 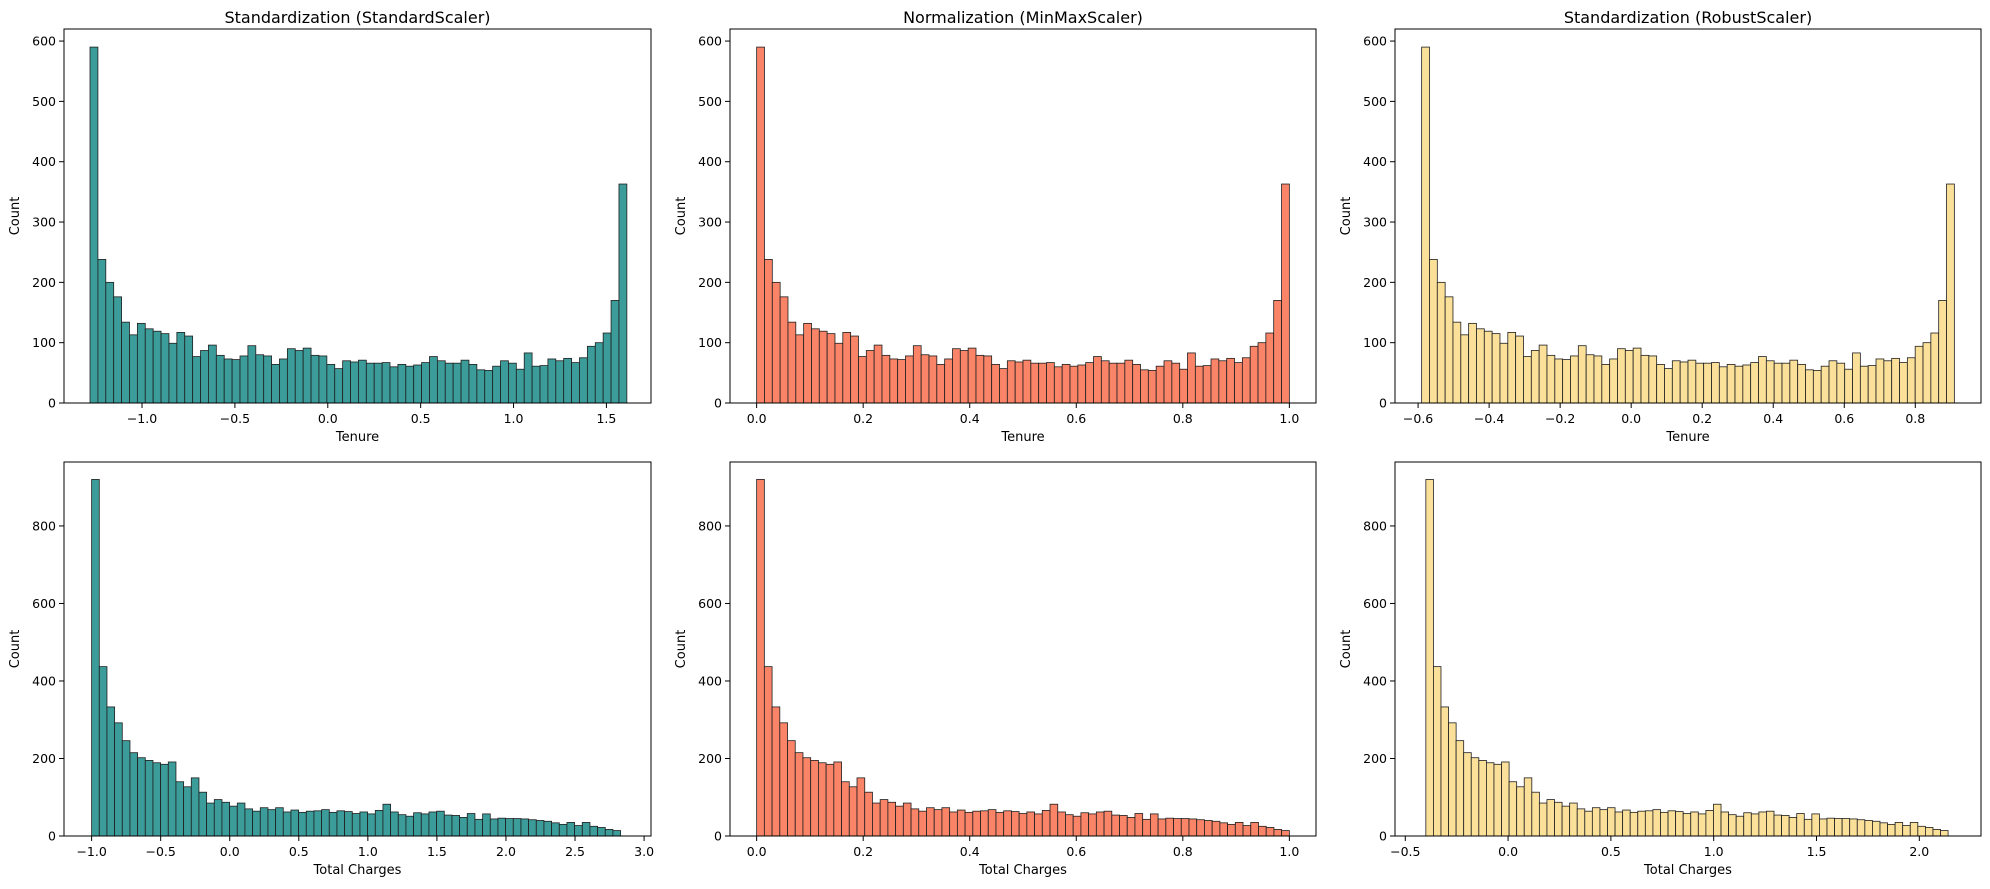 I want to click on x-tick-label: 0.0, so click(x=1508, y=851).